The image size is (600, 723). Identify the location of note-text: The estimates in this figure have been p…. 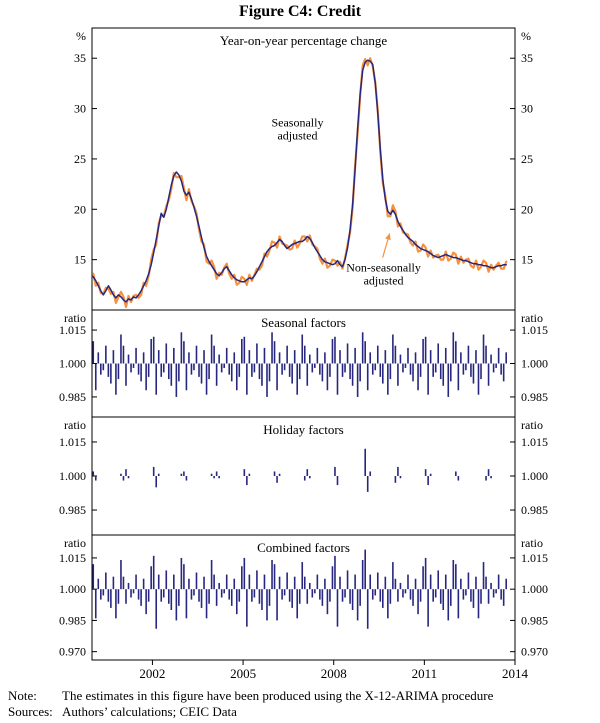
(278, 695).